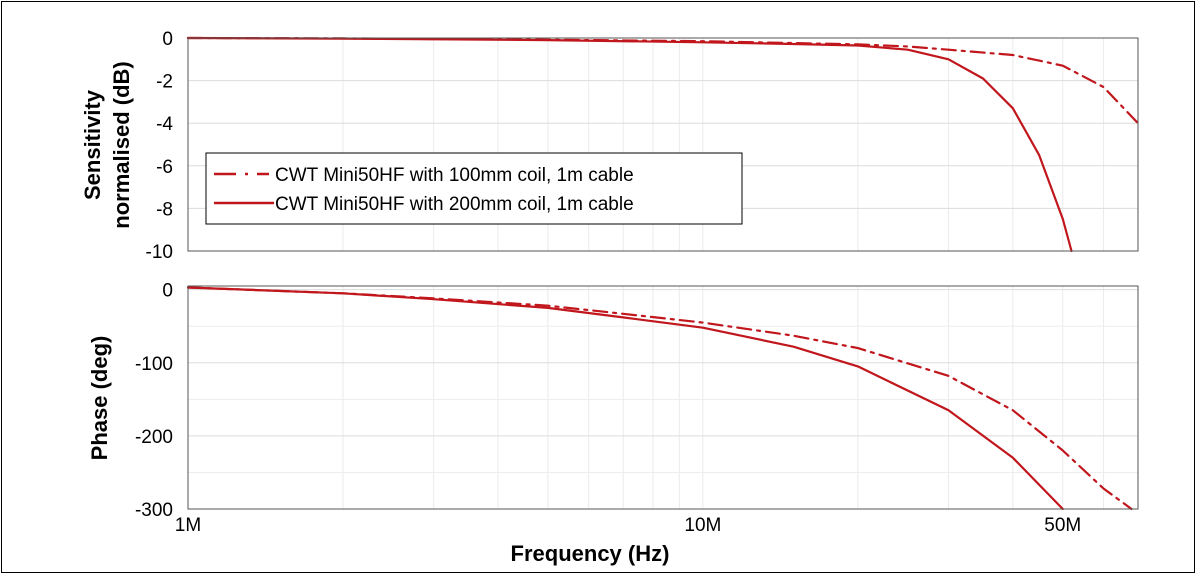  Describe the element at coordinates (154, 510) in the screenshot. I see `y-tick-label: -300` at that location.